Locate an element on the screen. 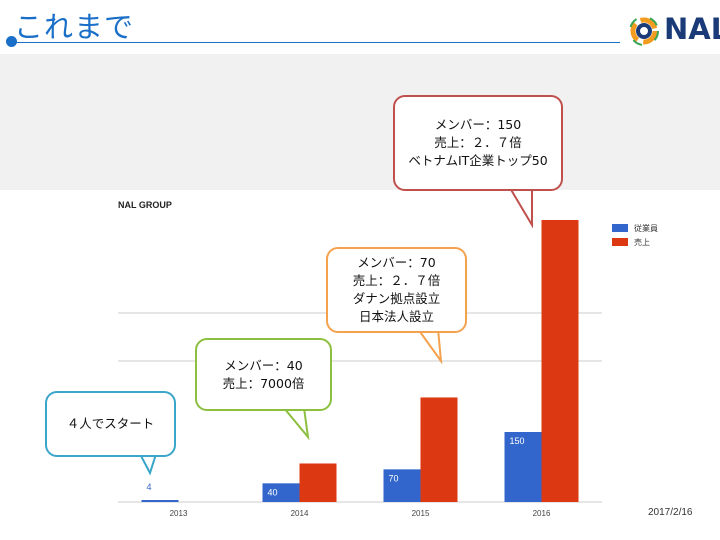  bar-label-employees-2015: 70 is located at coordinates (394, 478).